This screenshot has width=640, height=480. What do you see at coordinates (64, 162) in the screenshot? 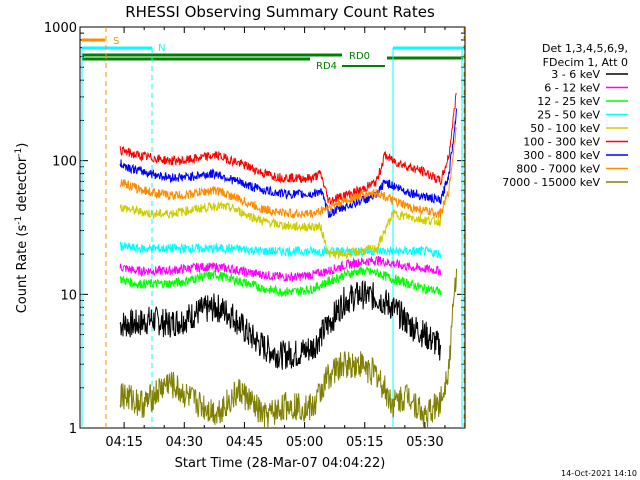
I see `y-tick-label: 100` at bounding box center [64, 162].